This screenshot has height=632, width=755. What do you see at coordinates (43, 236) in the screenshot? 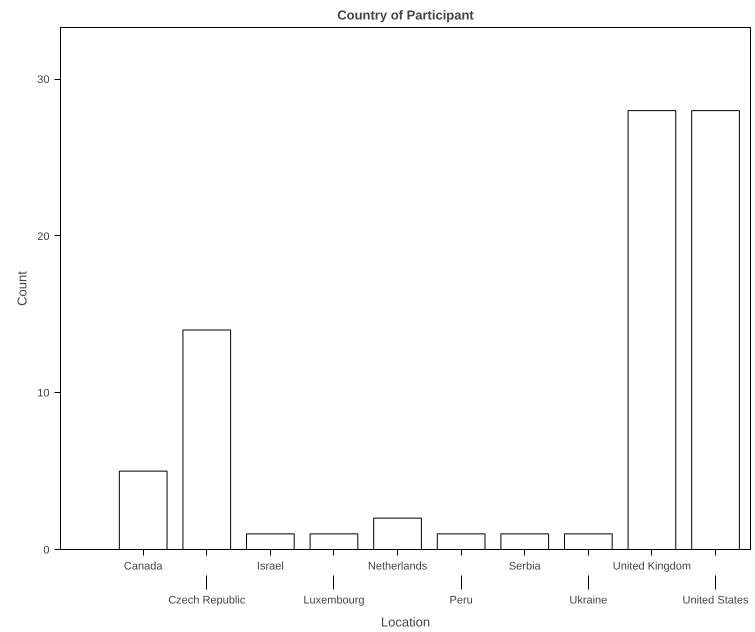
I see `y-tick-label: 20` at bounding box center [43, 236].